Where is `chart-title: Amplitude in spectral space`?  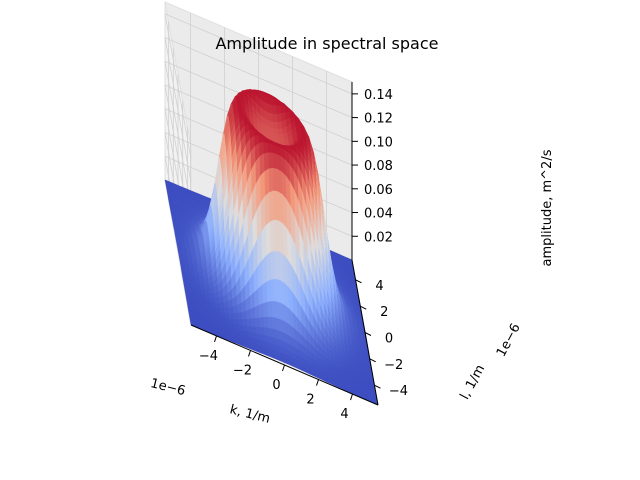 chart-title: Amplitude in spectral space is located at coordinates (326, 43).